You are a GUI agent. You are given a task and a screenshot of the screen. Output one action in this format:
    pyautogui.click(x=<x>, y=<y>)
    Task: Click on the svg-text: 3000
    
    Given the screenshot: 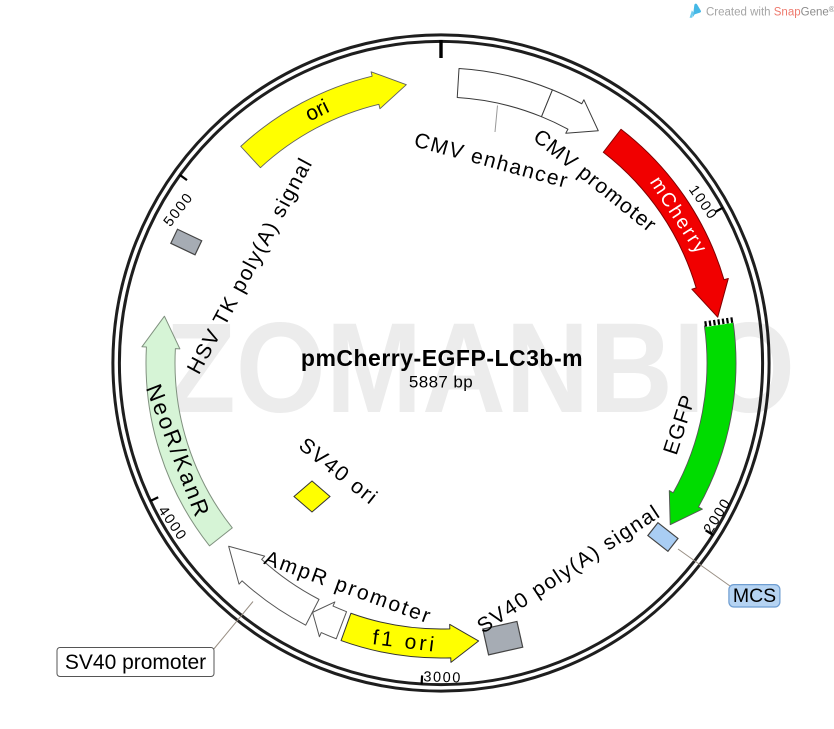 What is the action you would take?
    pyautogui.click(x=442, y=677)
    